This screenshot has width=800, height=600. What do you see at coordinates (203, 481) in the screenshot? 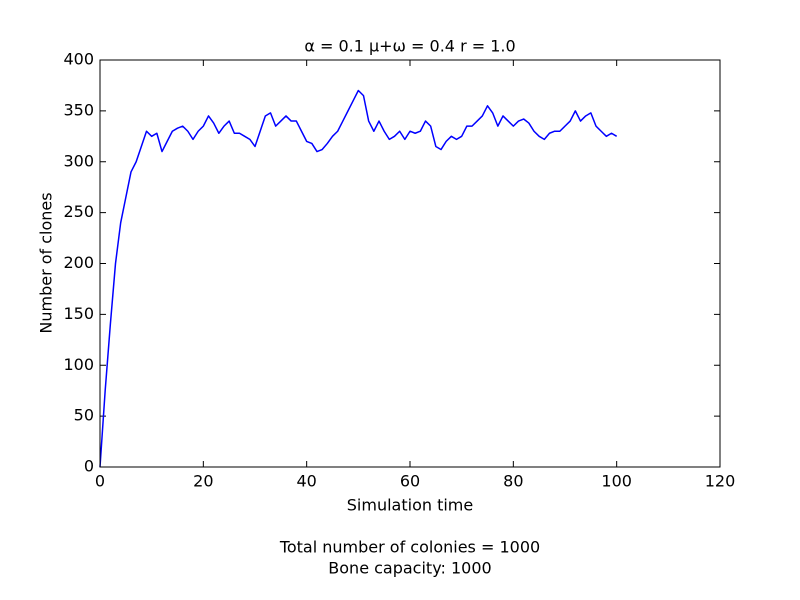
I see `x-tick-label: 20` at bounding box center [203, 481].